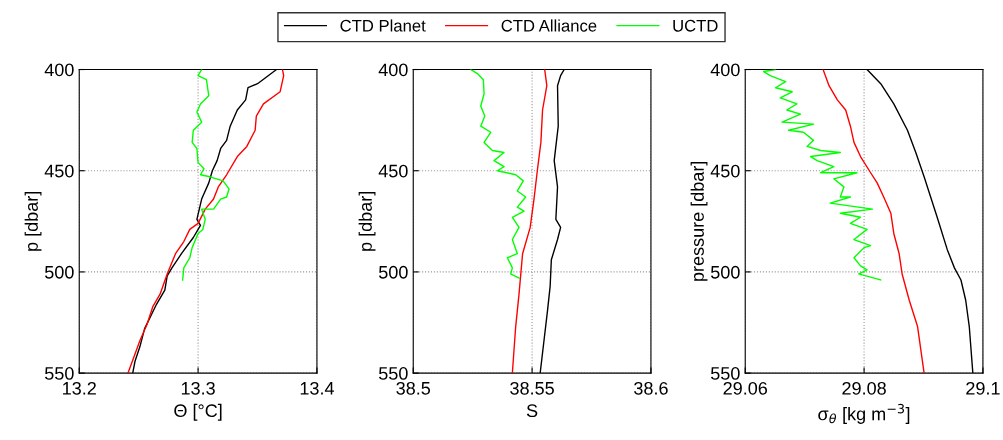 This screenshot has height=440, width=1003. Describe the element at coordinates (532, 388) in the screenshot. I see `x-tick-label: 38.55` at that location.